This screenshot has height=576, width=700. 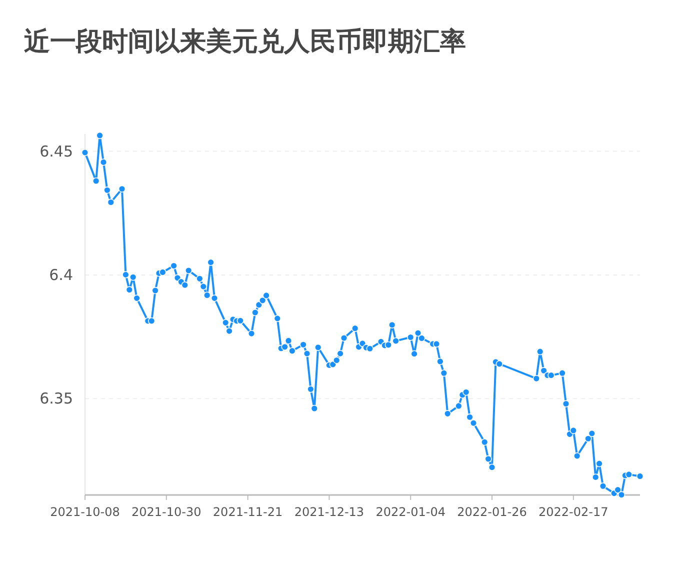 I want to click on x-tick-label: 2021-11-21, so click(x=247, y=512).